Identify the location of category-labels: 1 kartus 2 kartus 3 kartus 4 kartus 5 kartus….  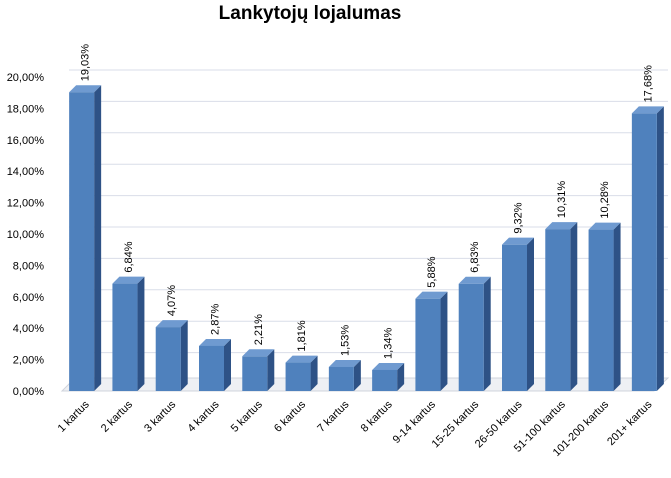
(355, 428).